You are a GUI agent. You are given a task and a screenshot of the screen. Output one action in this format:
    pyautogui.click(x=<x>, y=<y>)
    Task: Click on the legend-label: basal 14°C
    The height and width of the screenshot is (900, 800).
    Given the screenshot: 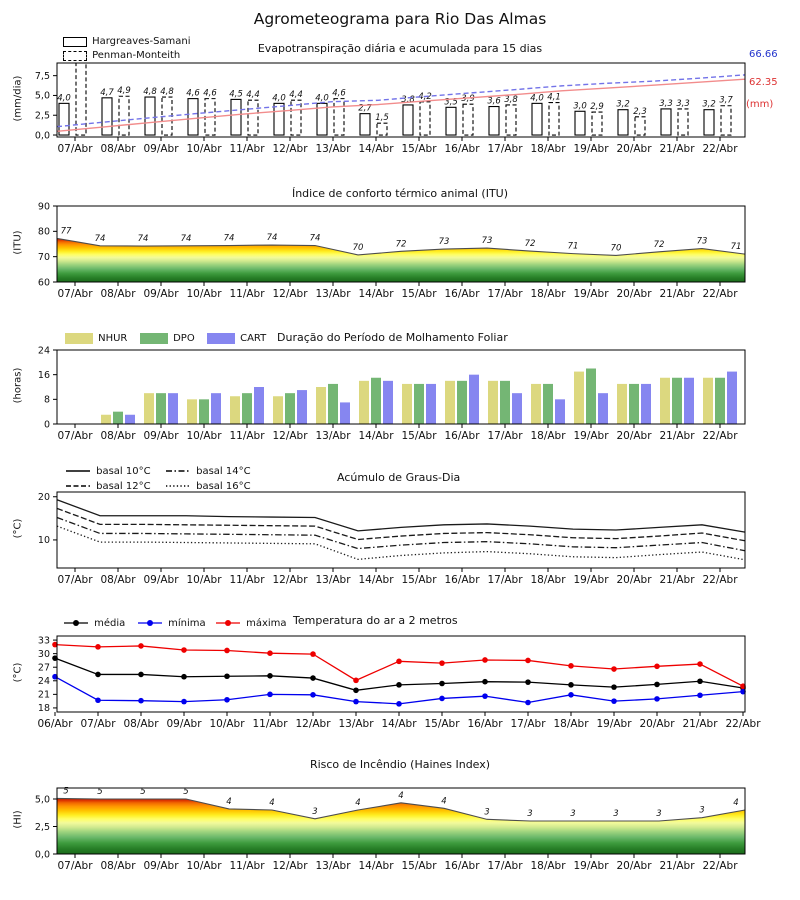 What is the action you would take?
    pyautogui.click(x=223, y=471)
    